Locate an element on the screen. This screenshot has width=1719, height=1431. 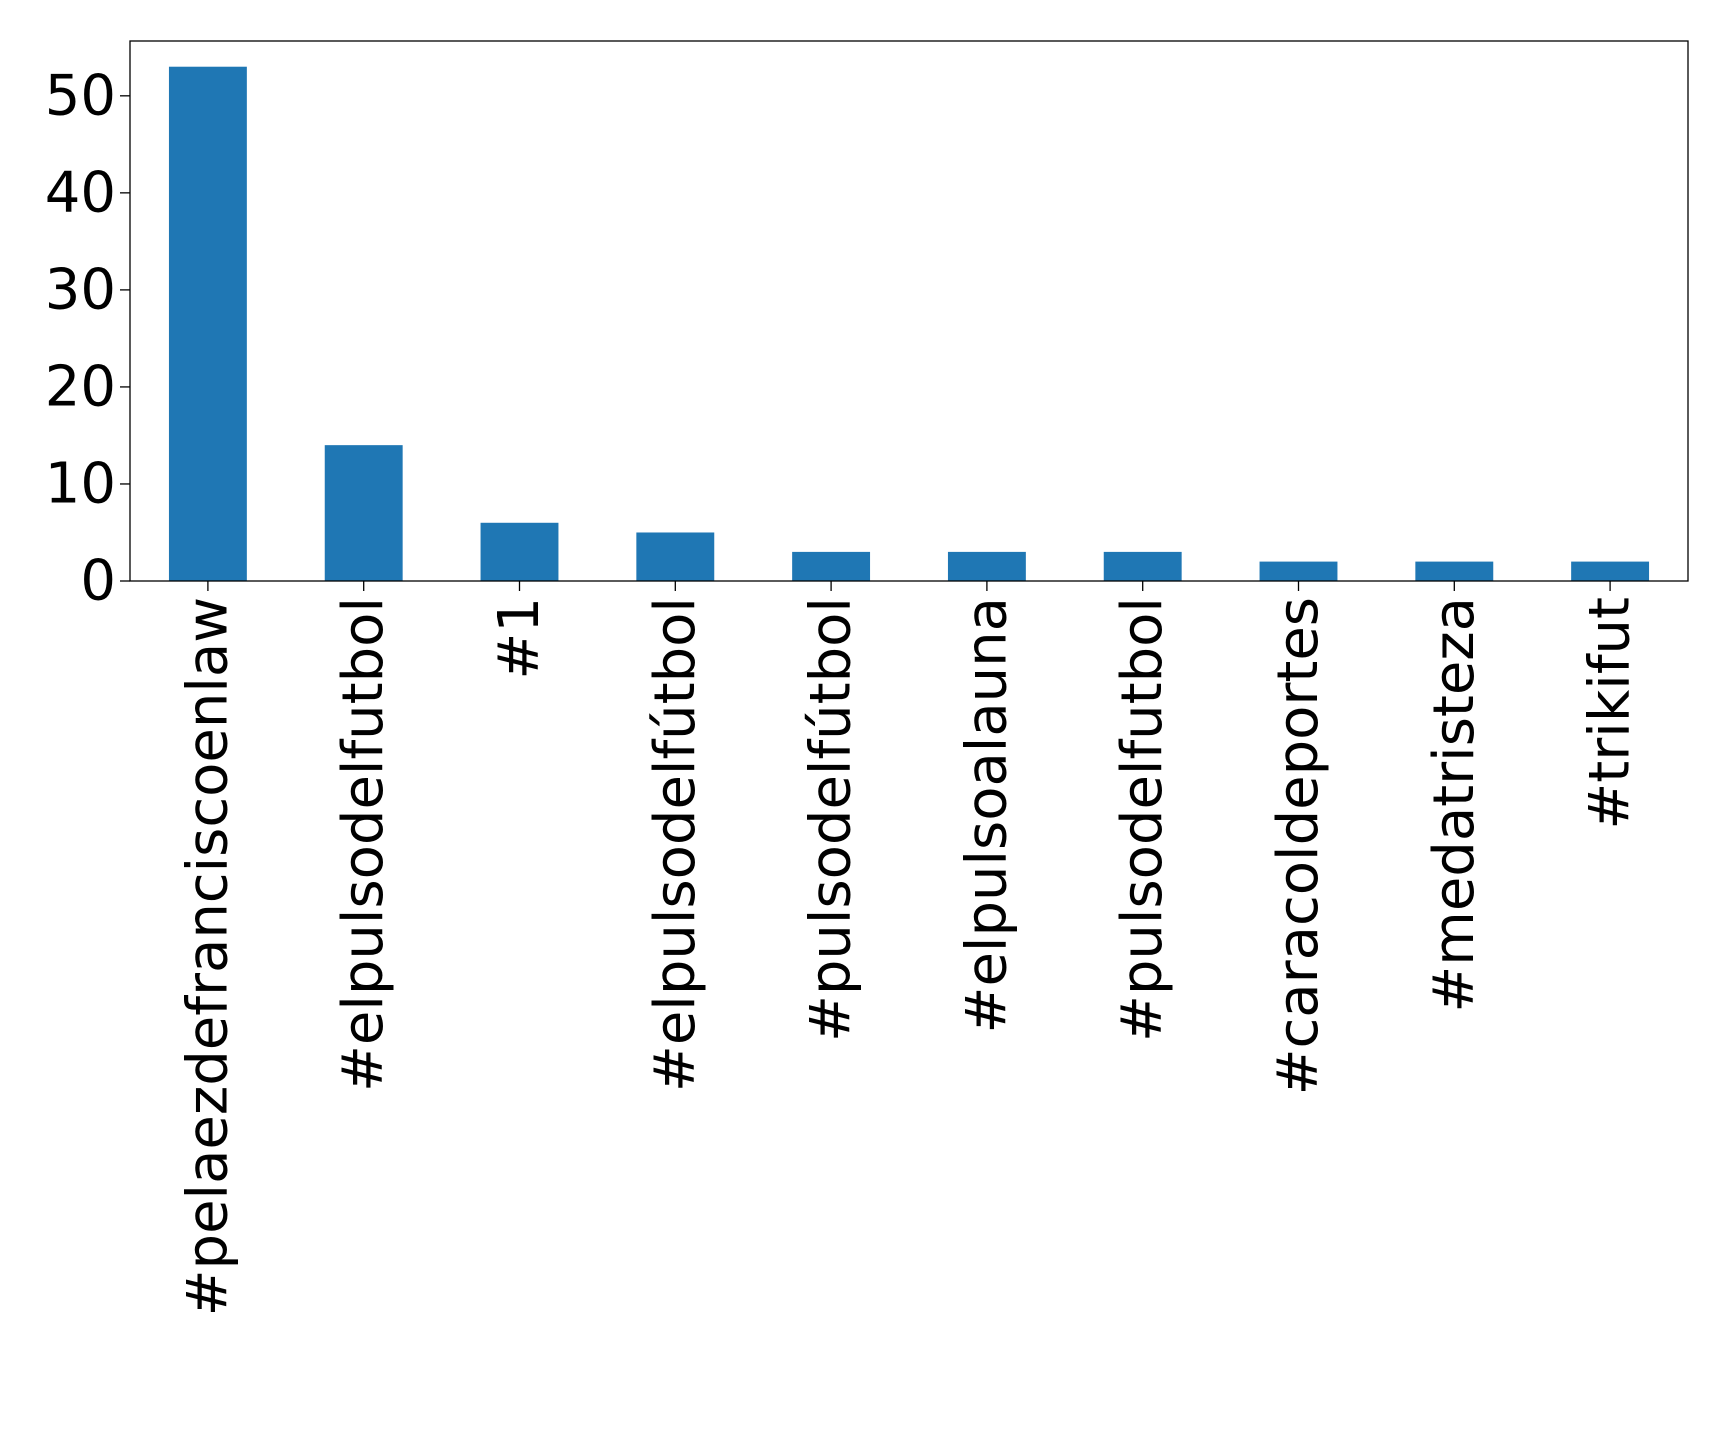
y-axis: 0 10 20 30 40 50 is located at coordinates (87, 338).